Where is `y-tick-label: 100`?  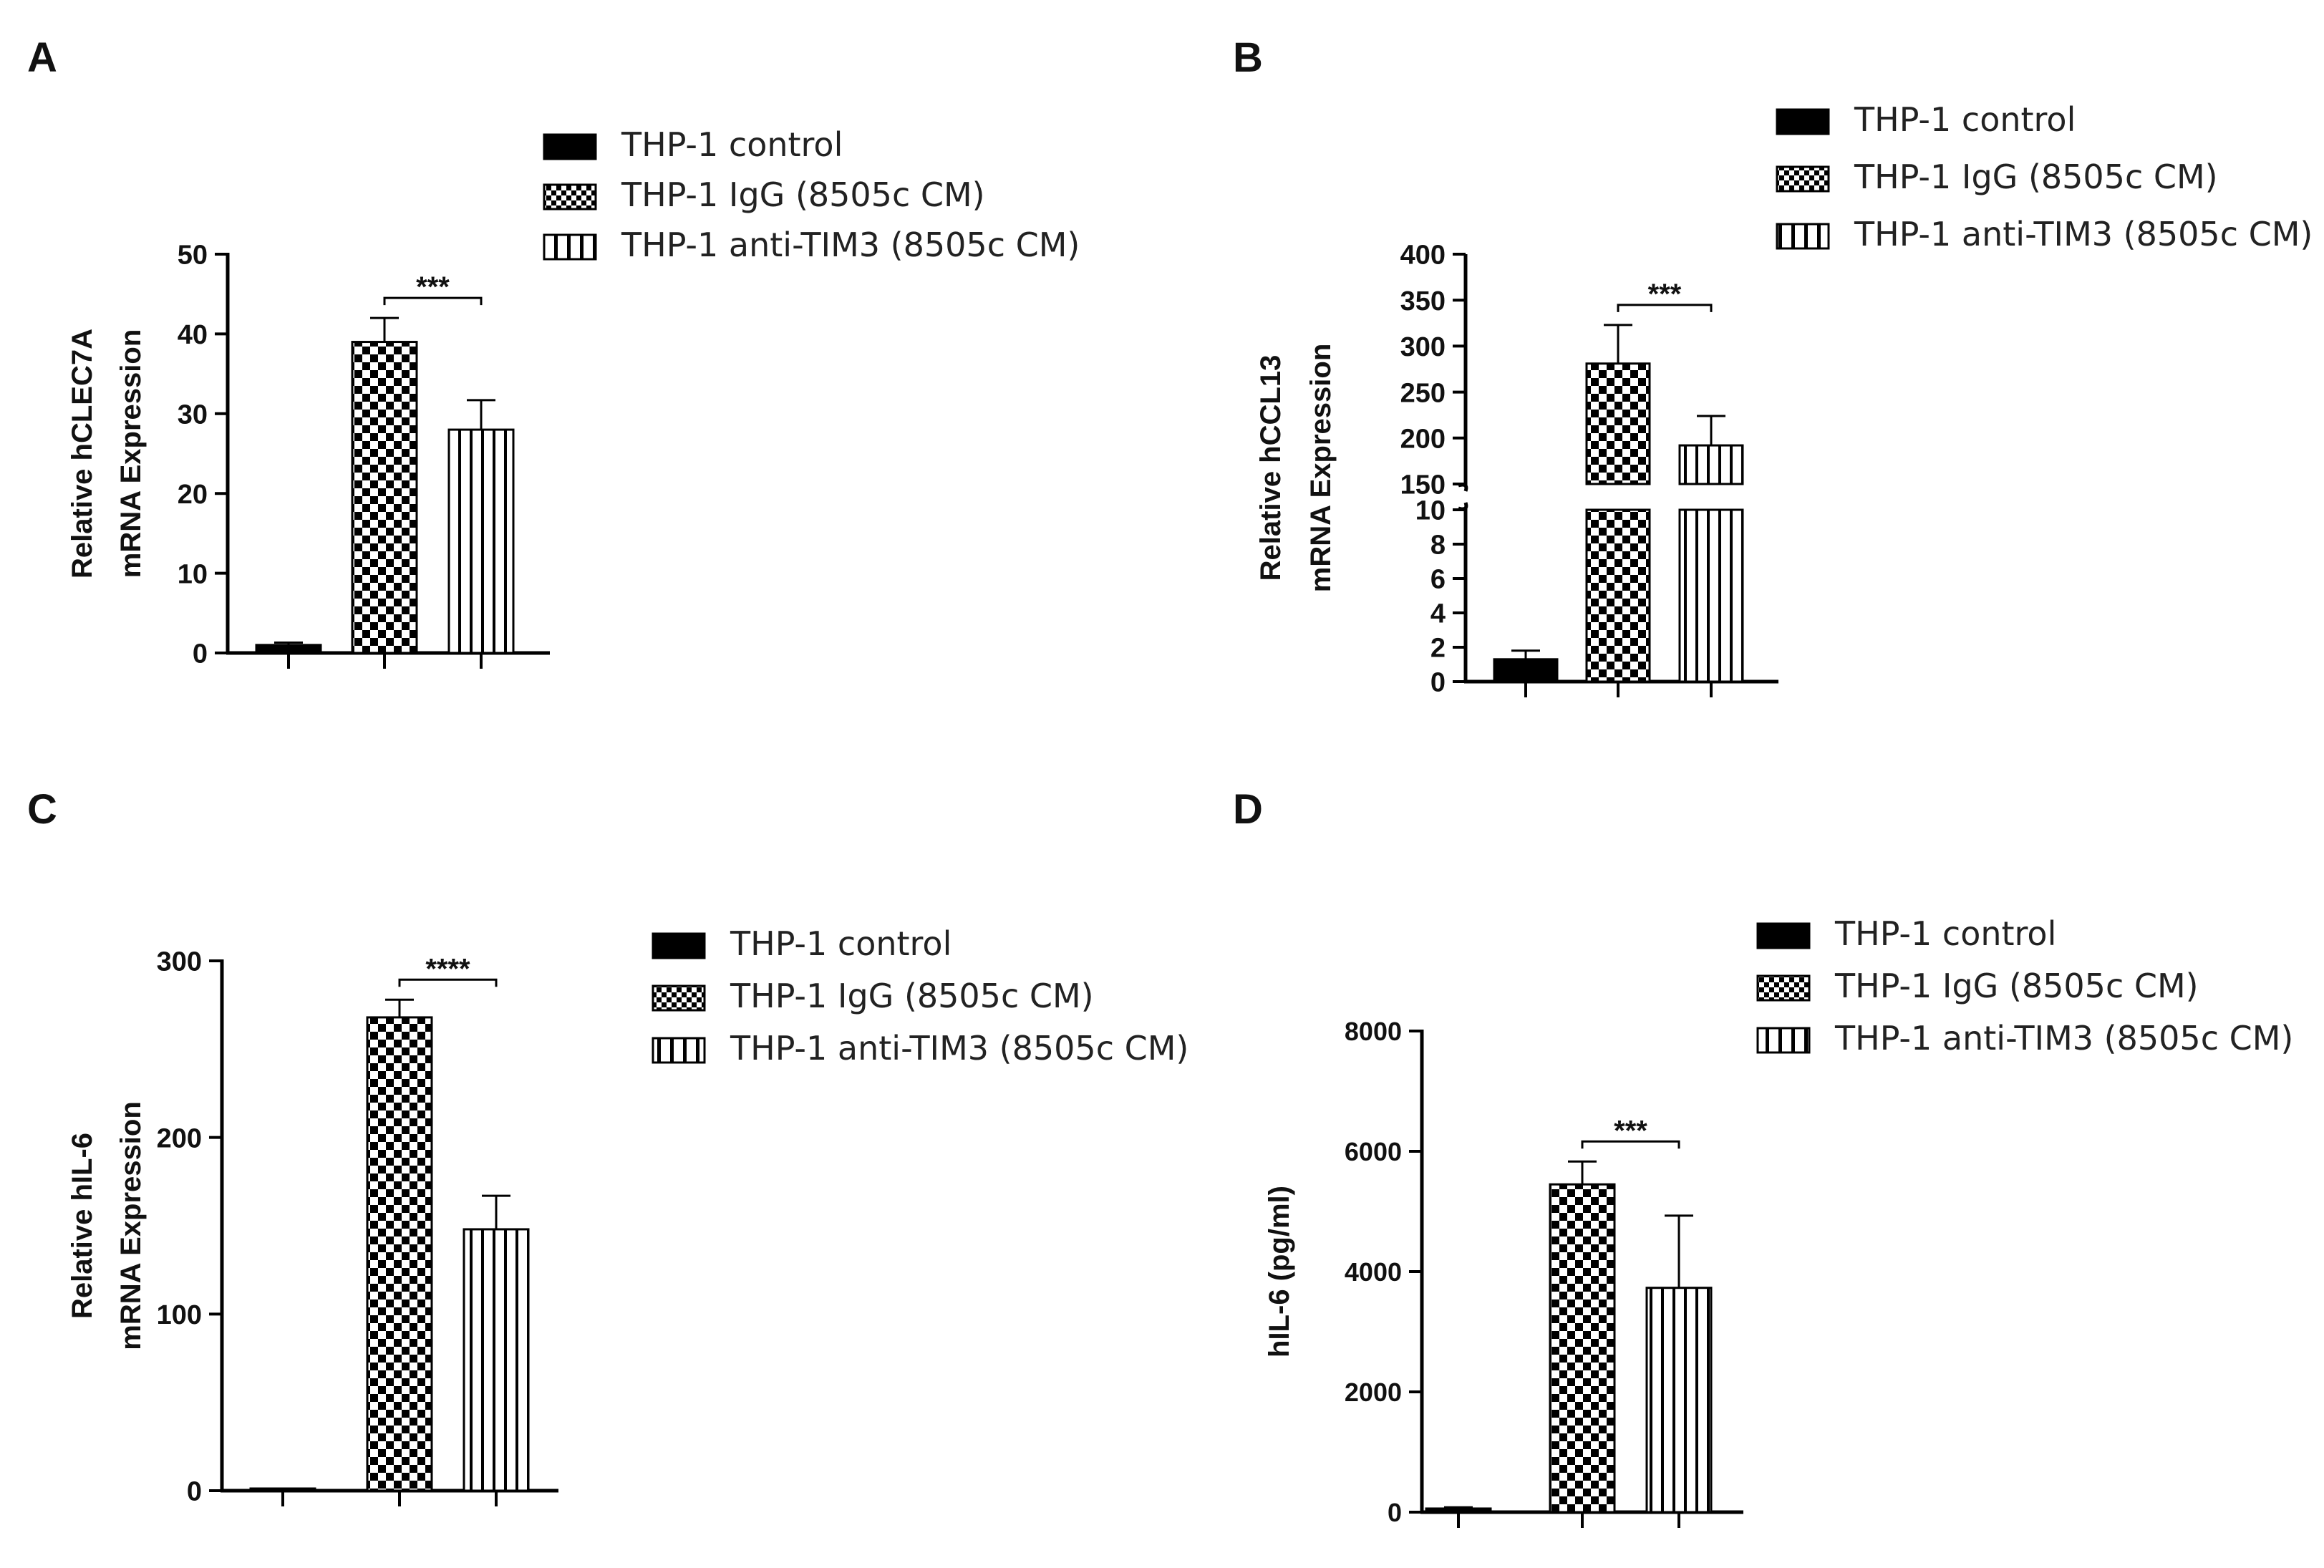
y-tick-label: 100 is located at coordinates (179, 1315).